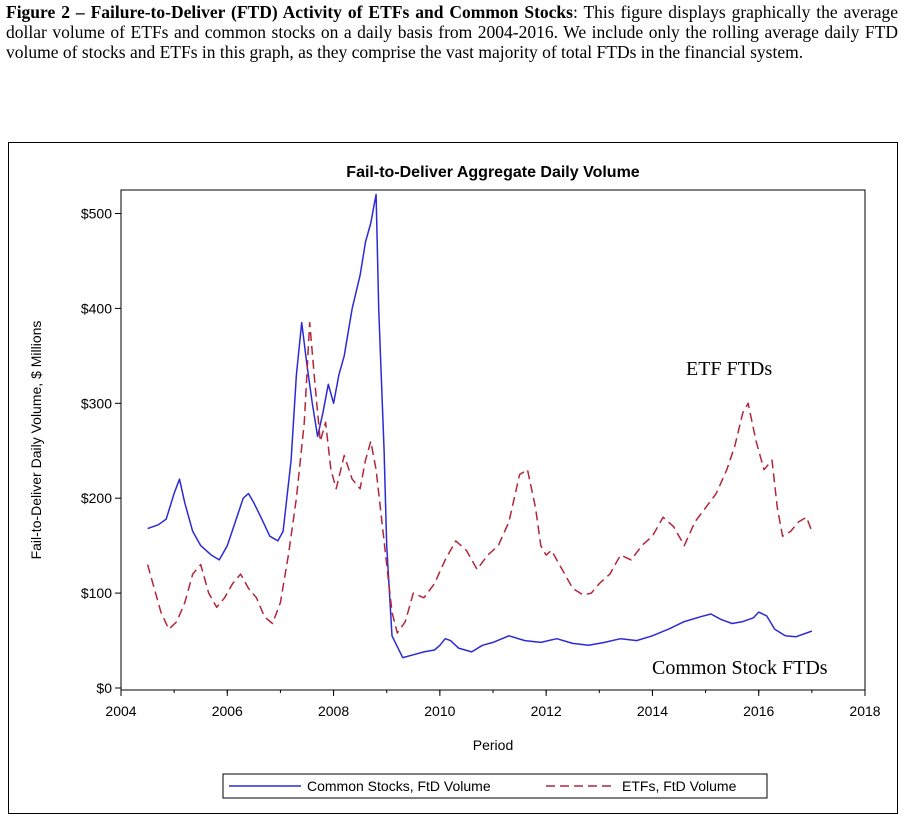 This screenshot has height=821, width=908. I want to click on annotation-etf: ETF FTDs, so click(729, 369).